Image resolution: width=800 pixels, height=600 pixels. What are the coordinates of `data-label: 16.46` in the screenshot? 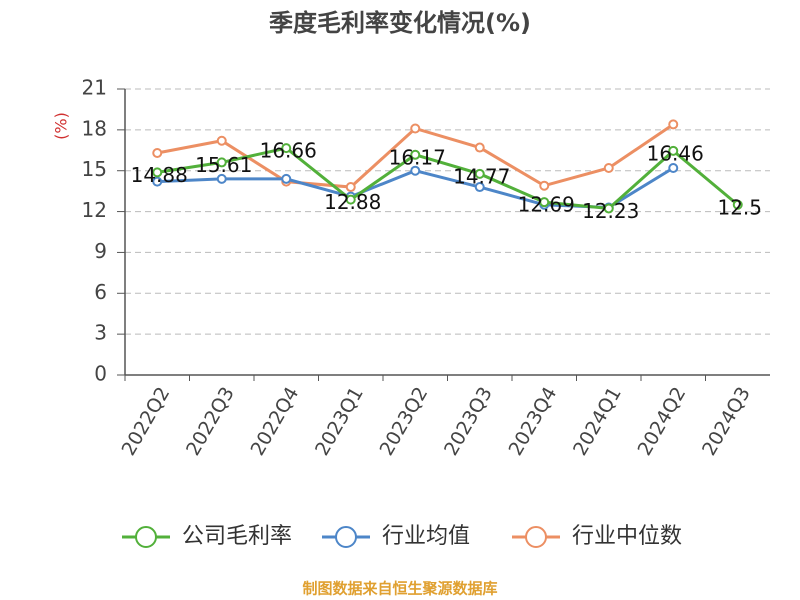 It's located at (675, 153).